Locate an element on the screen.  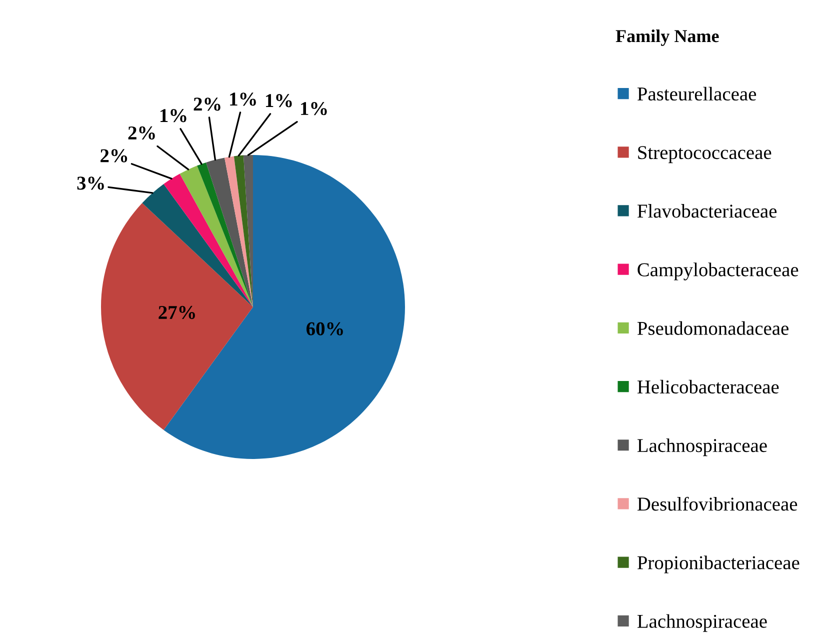
data-label: 3% is located at coordinates (90, 183).